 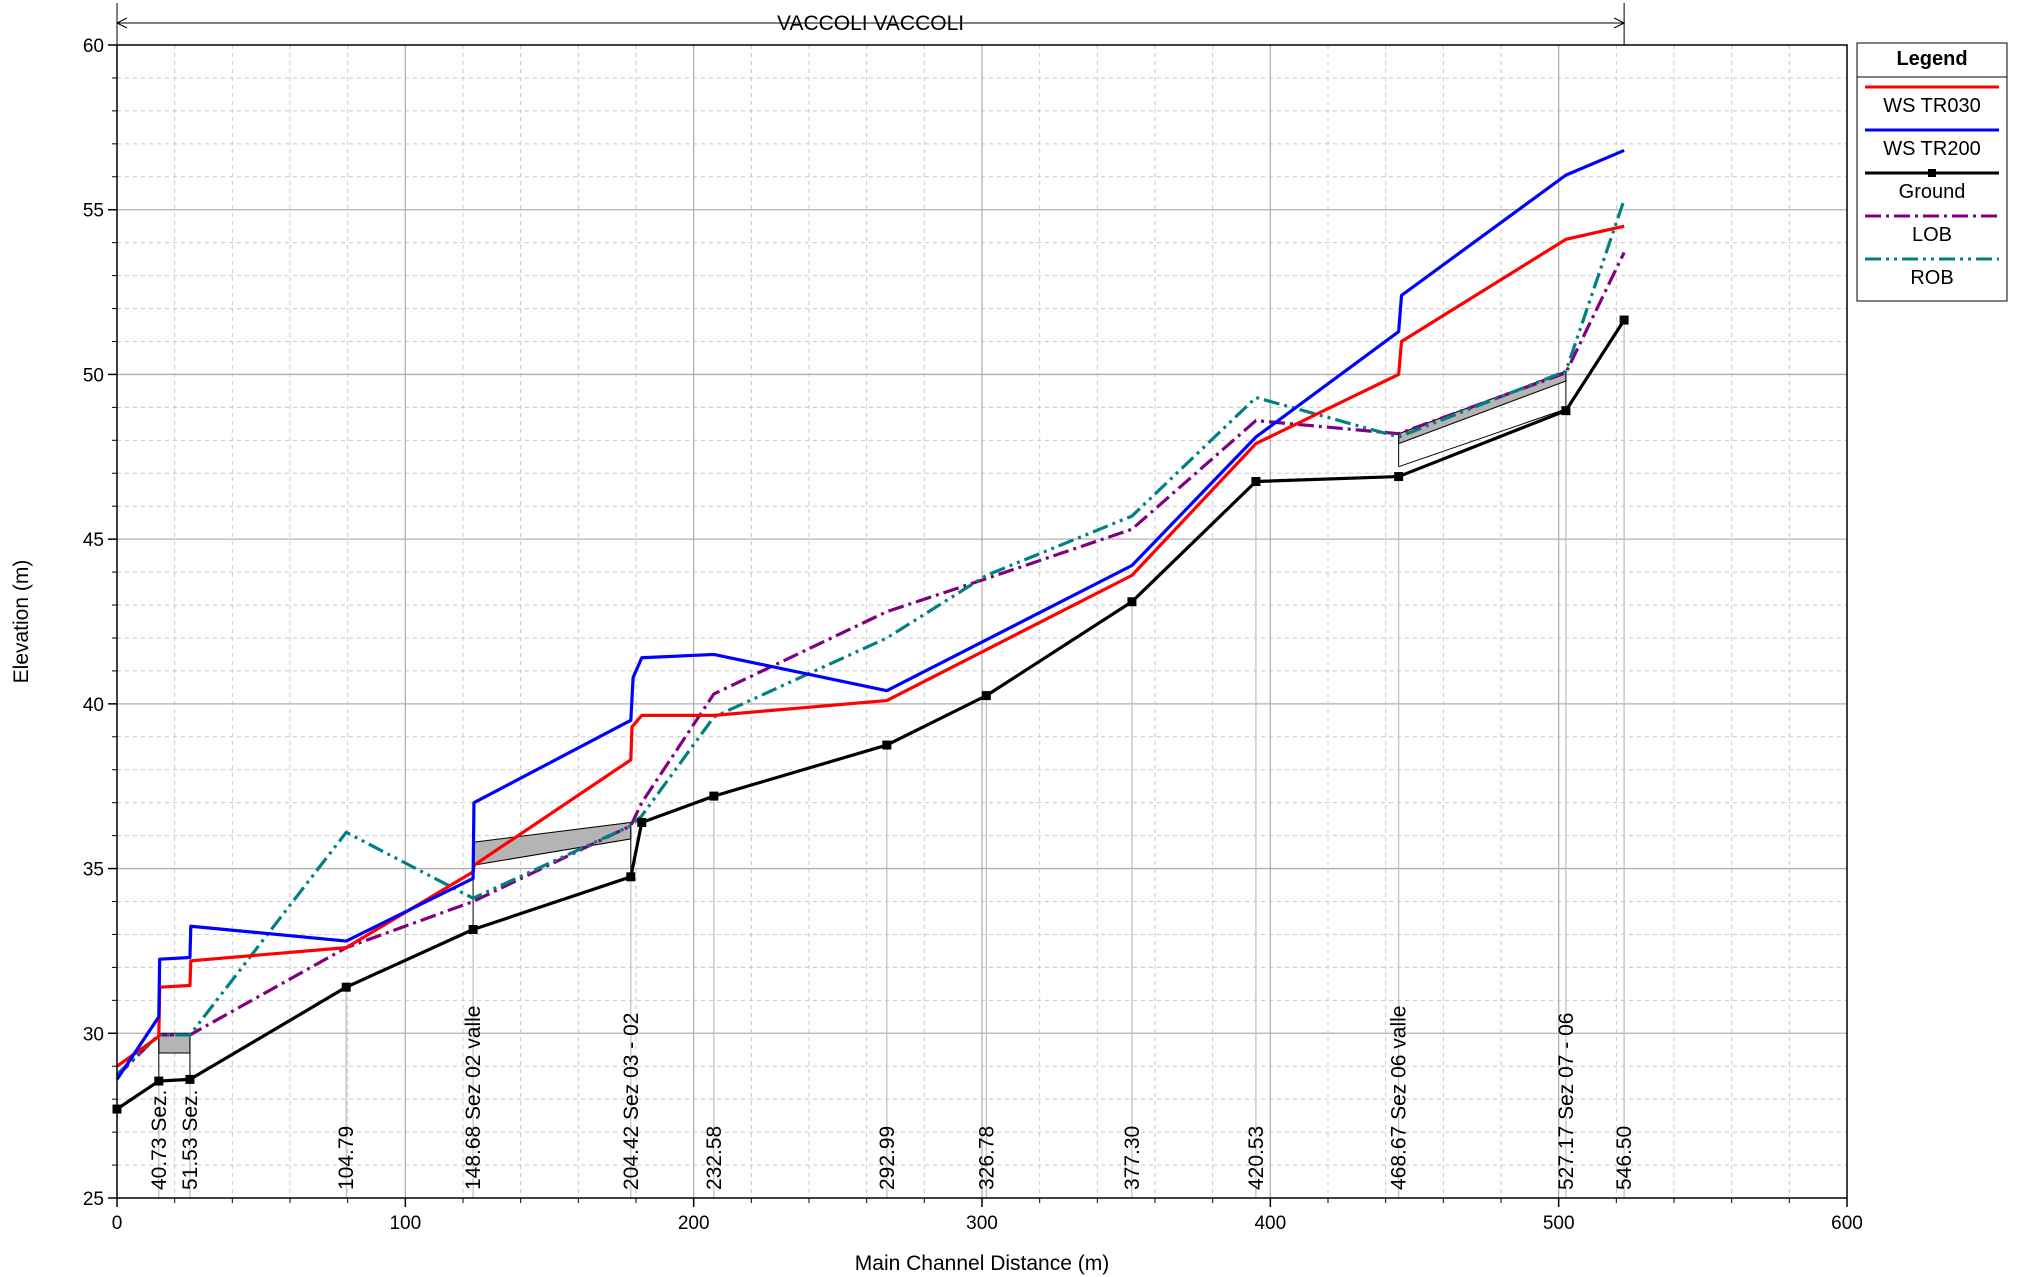 What do you see at coordinates (1932, 235) in the screenshot?
I see `legend-entry: LOB` at bounding box center [1932, 235].